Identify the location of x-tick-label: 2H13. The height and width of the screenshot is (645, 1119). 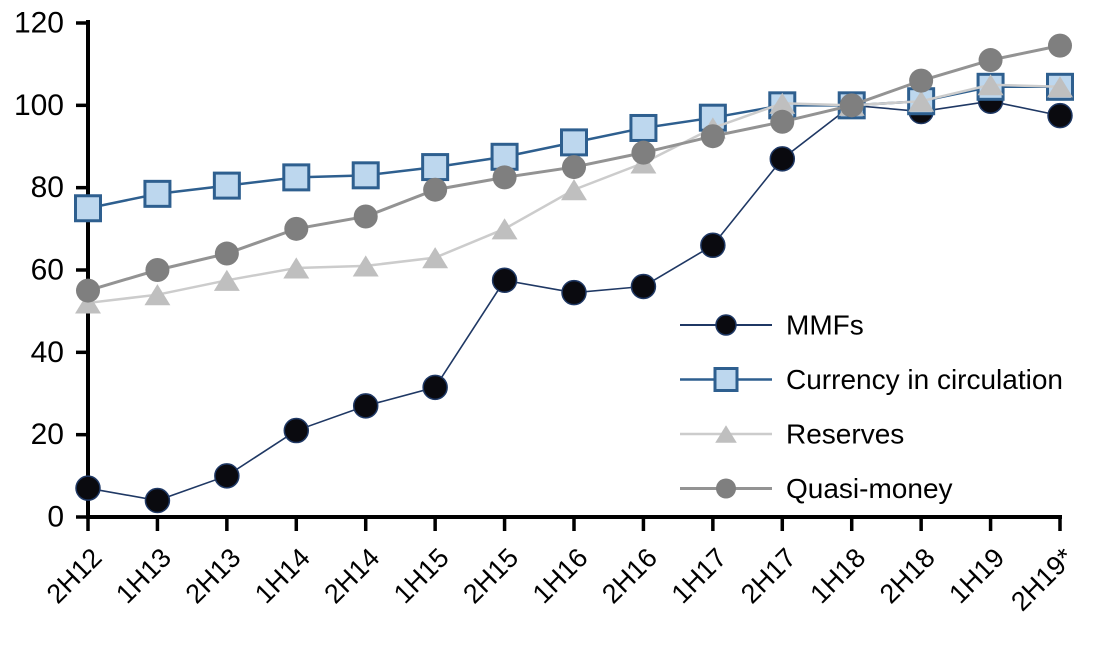
(213, 575).